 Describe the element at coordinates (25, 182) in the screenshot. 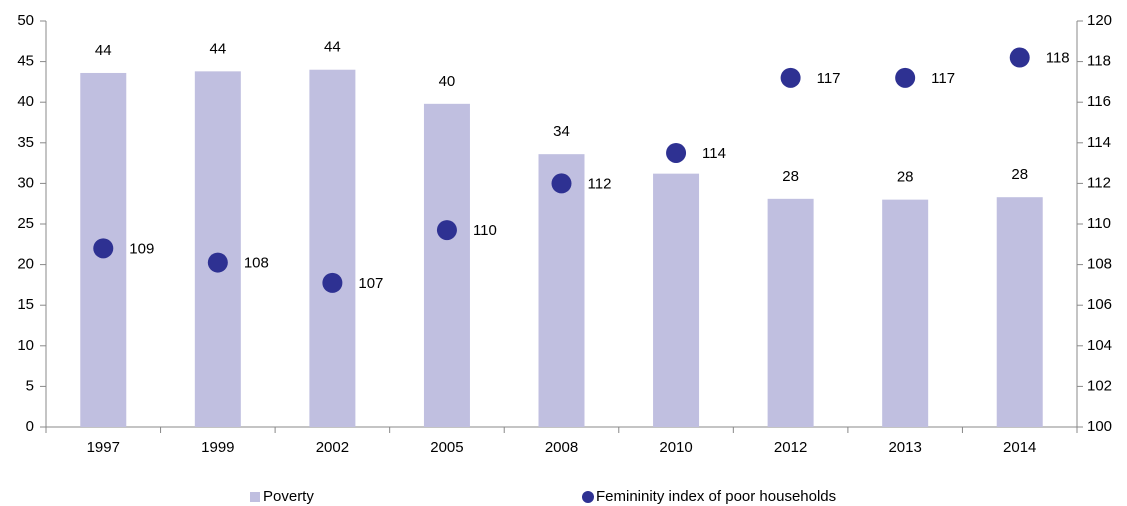

I see `y-tick-label: 30` at that location.